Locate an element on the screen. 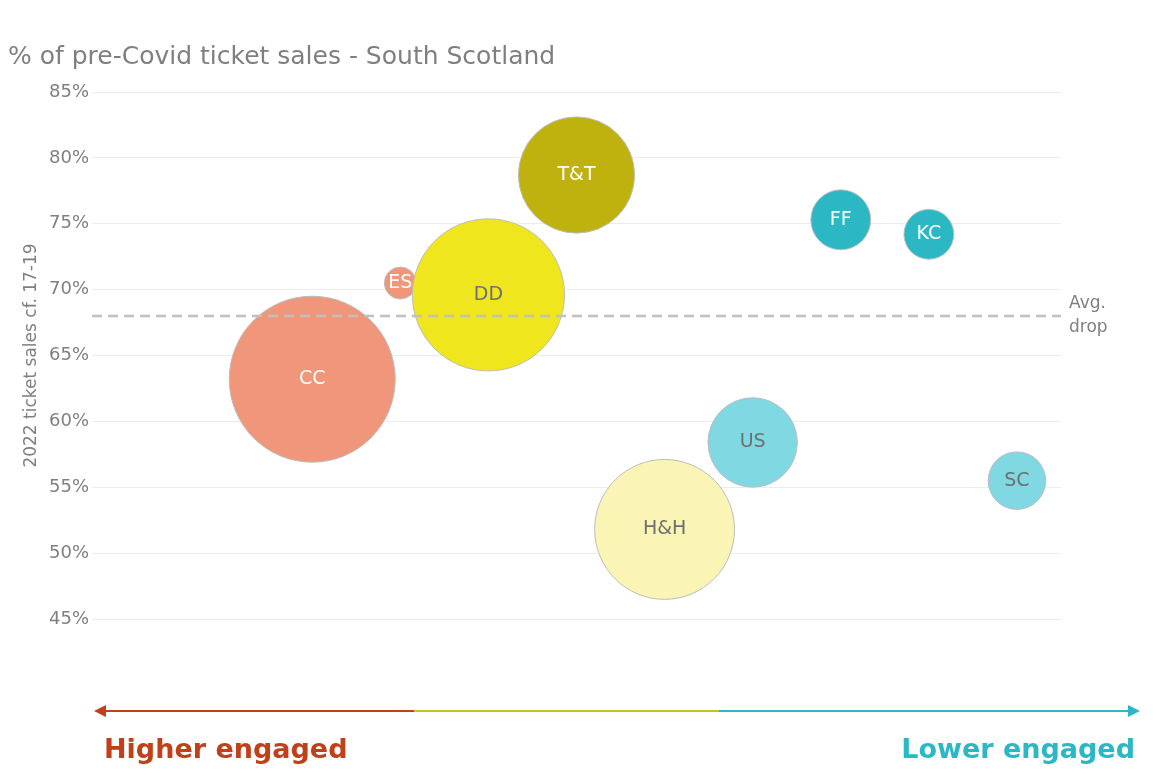 The height and width of the screenshot is (773, 1153). data-label: H&H is located at coordinates (664, 527).